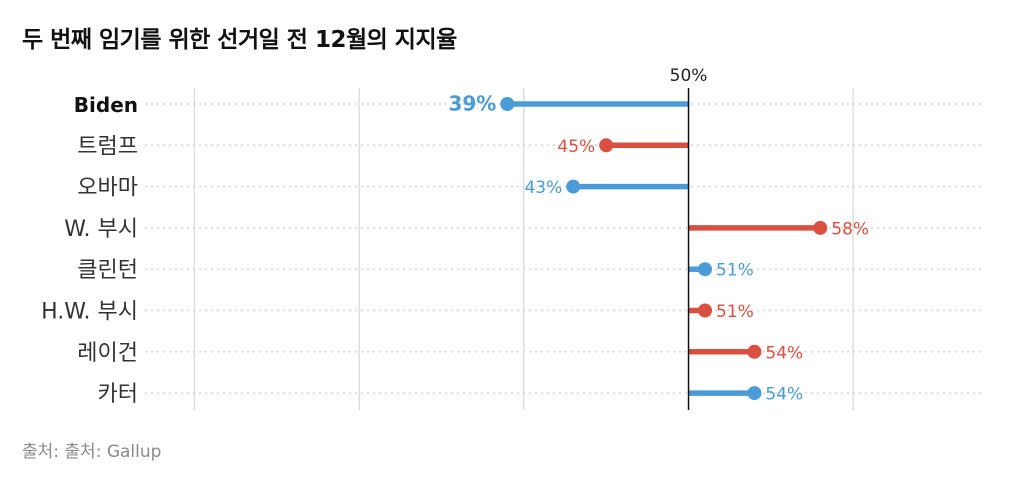  I want to click on source-note: 출처: 출처: Gallup, so click(92, 452).